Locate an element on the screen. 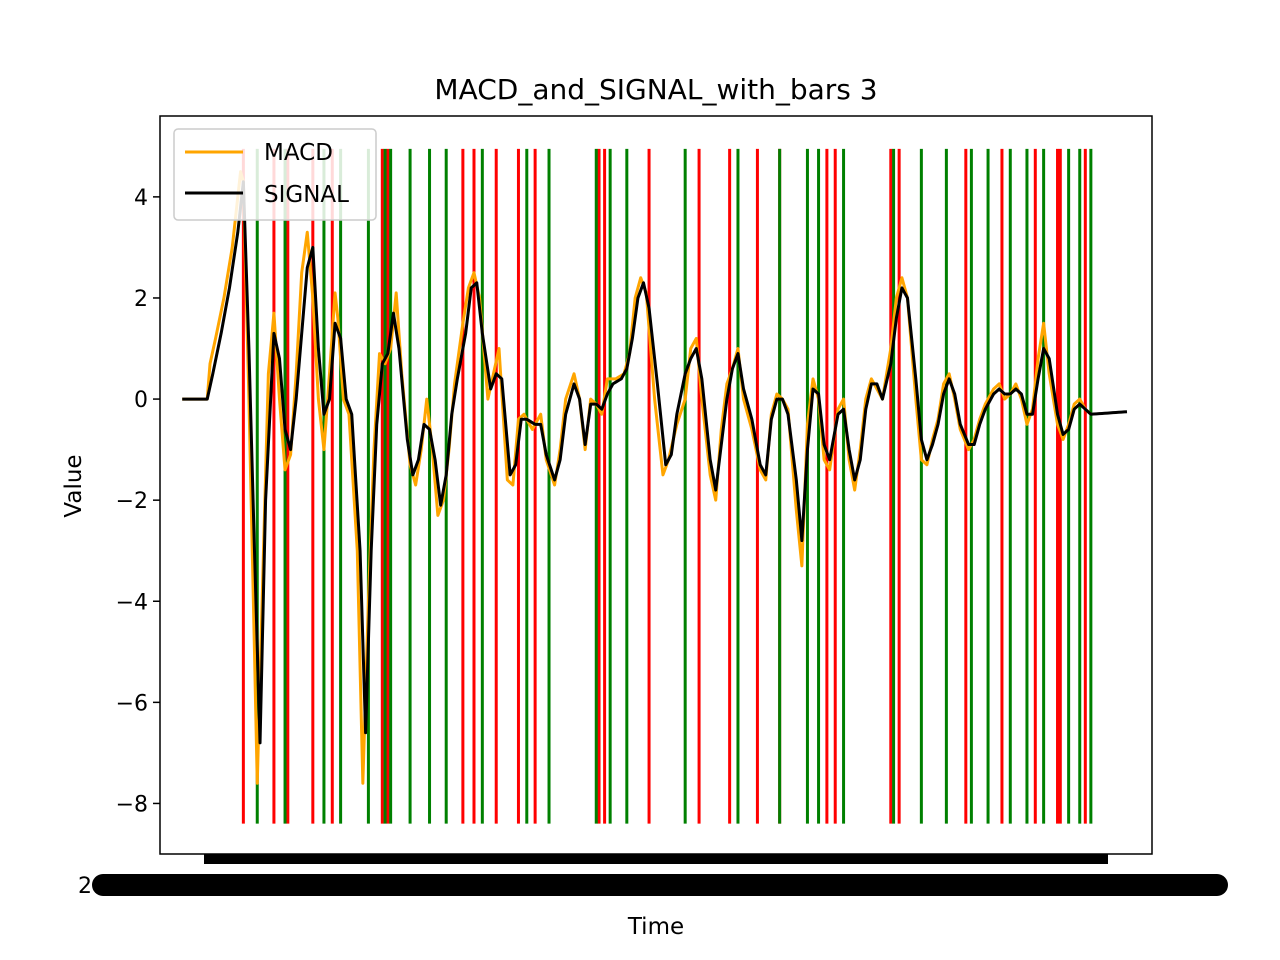 Image resolution: width=1280 pixels, height=960 pixels. y-tick-label-0: 4 is located at coordinates (141, 198).